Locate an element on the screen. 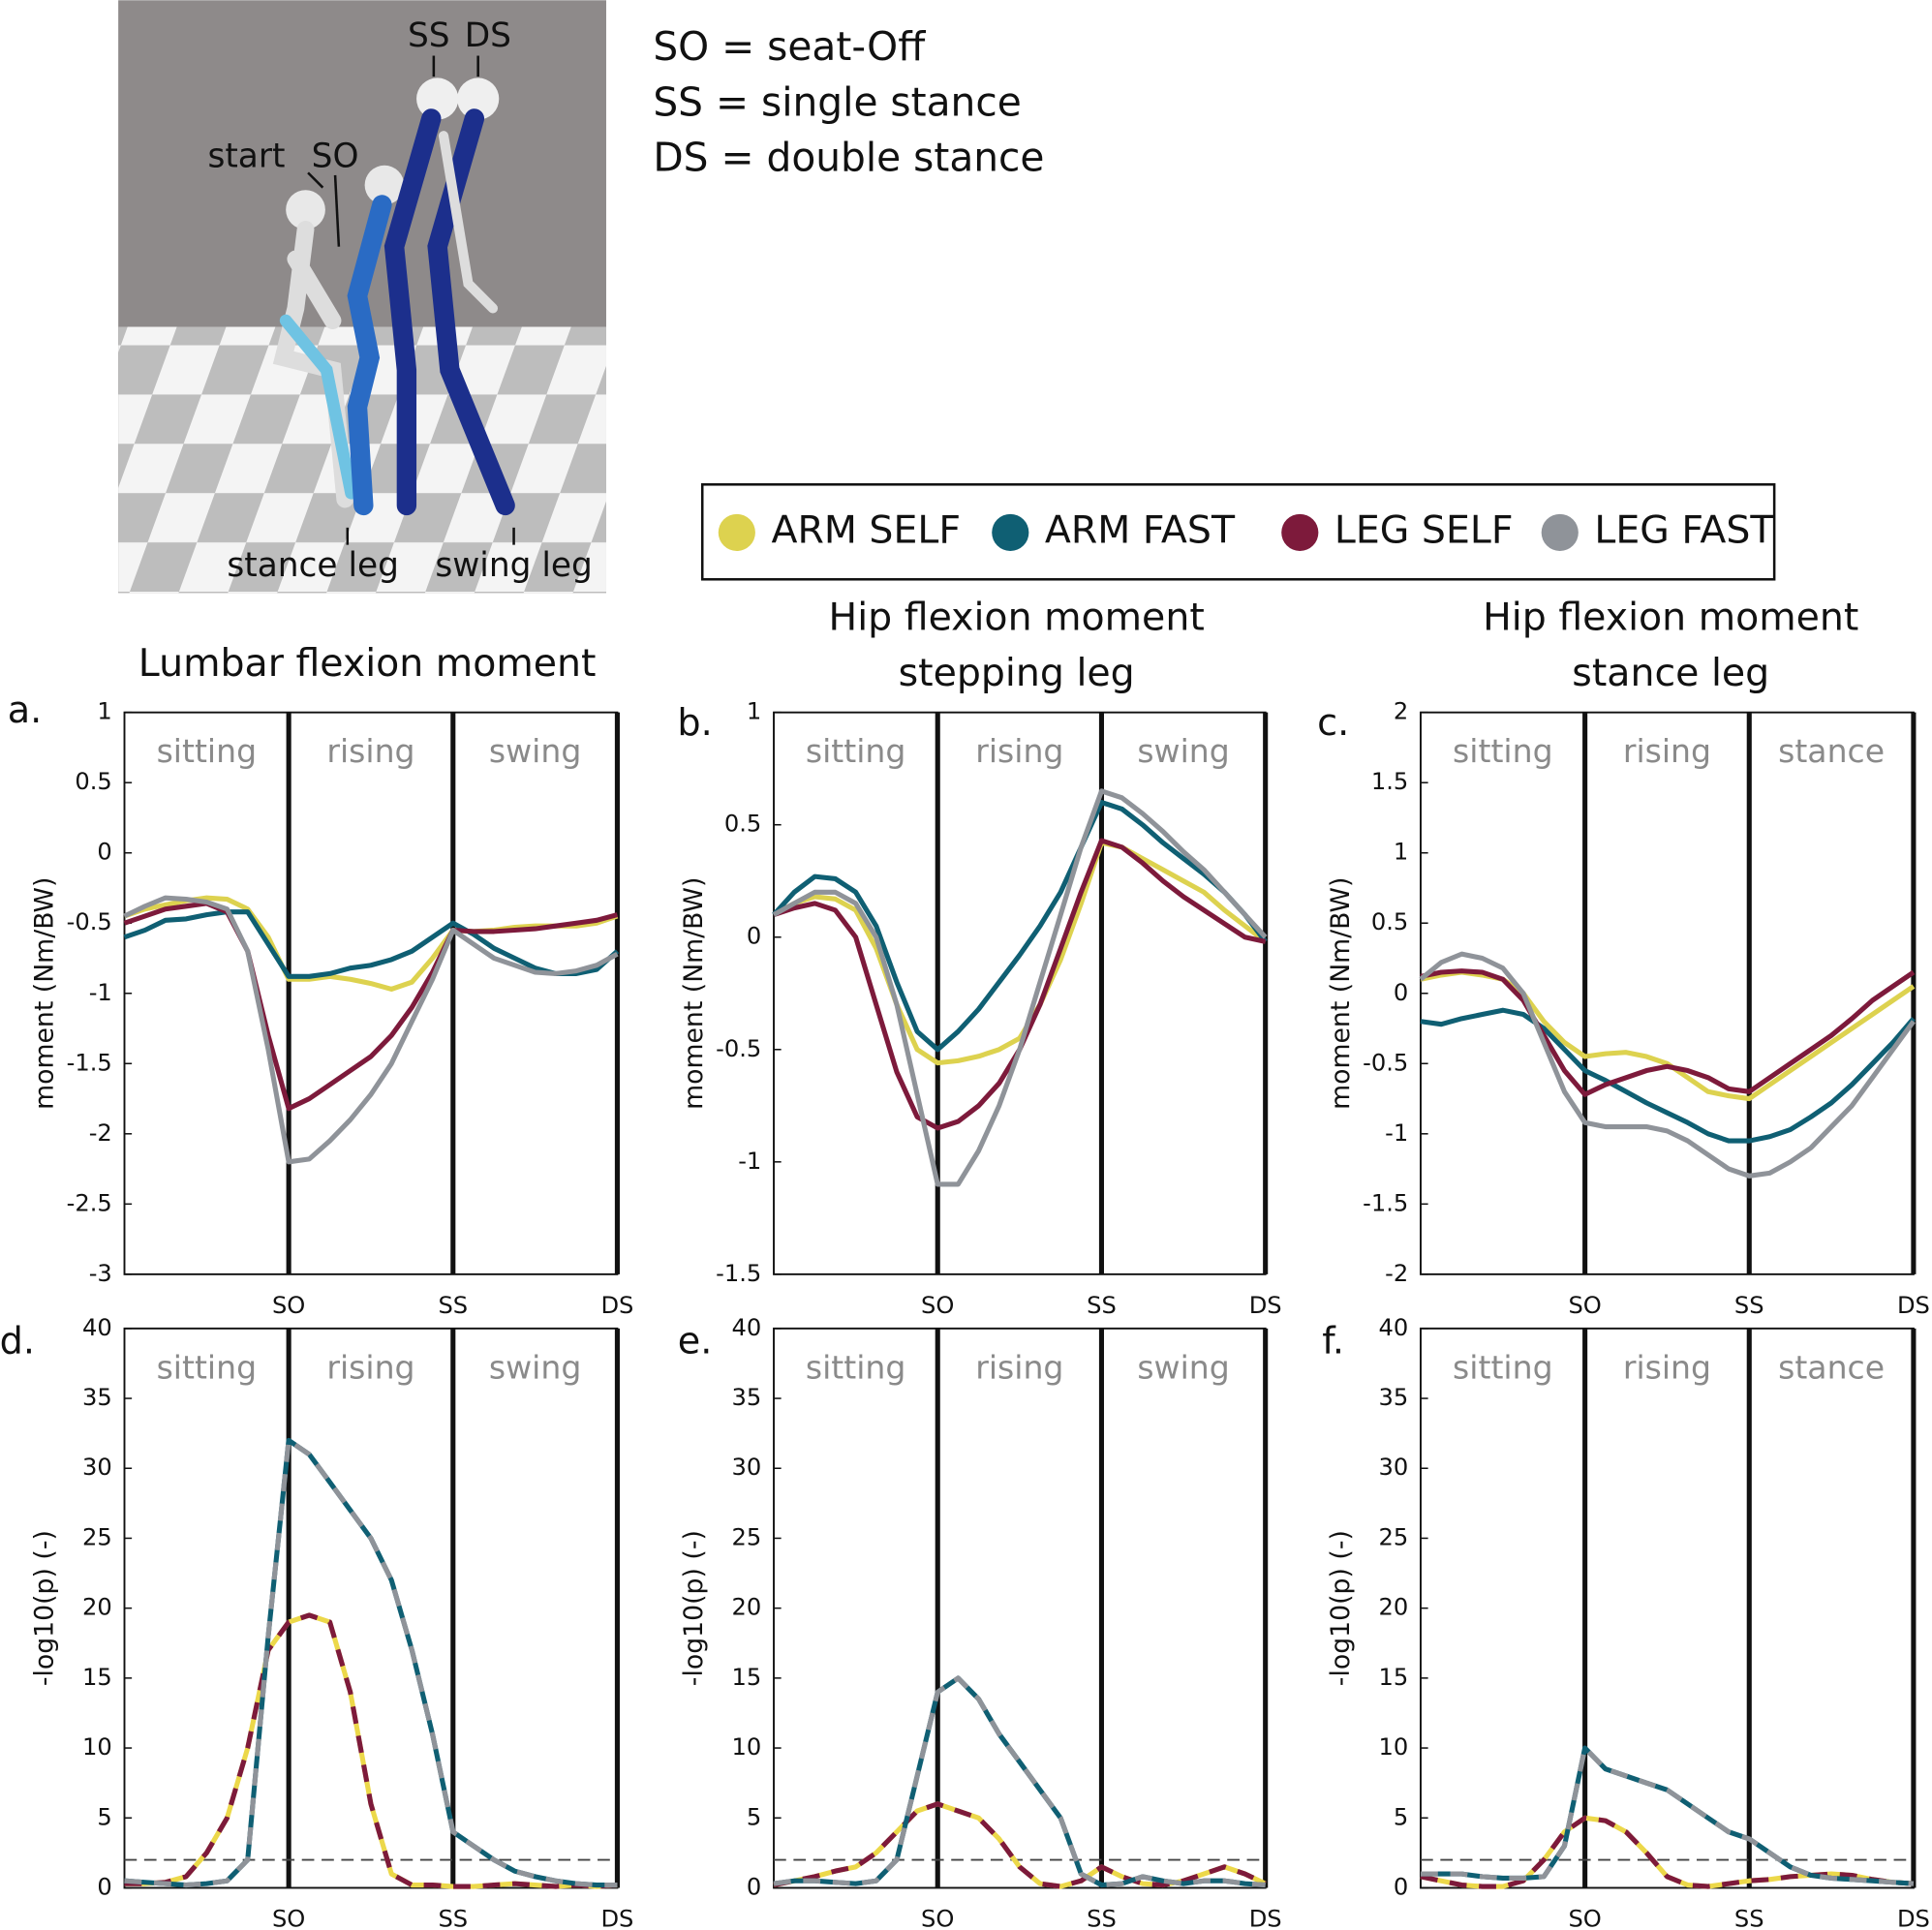  illustration-label: stance leg is located at coordinates (313, 565).